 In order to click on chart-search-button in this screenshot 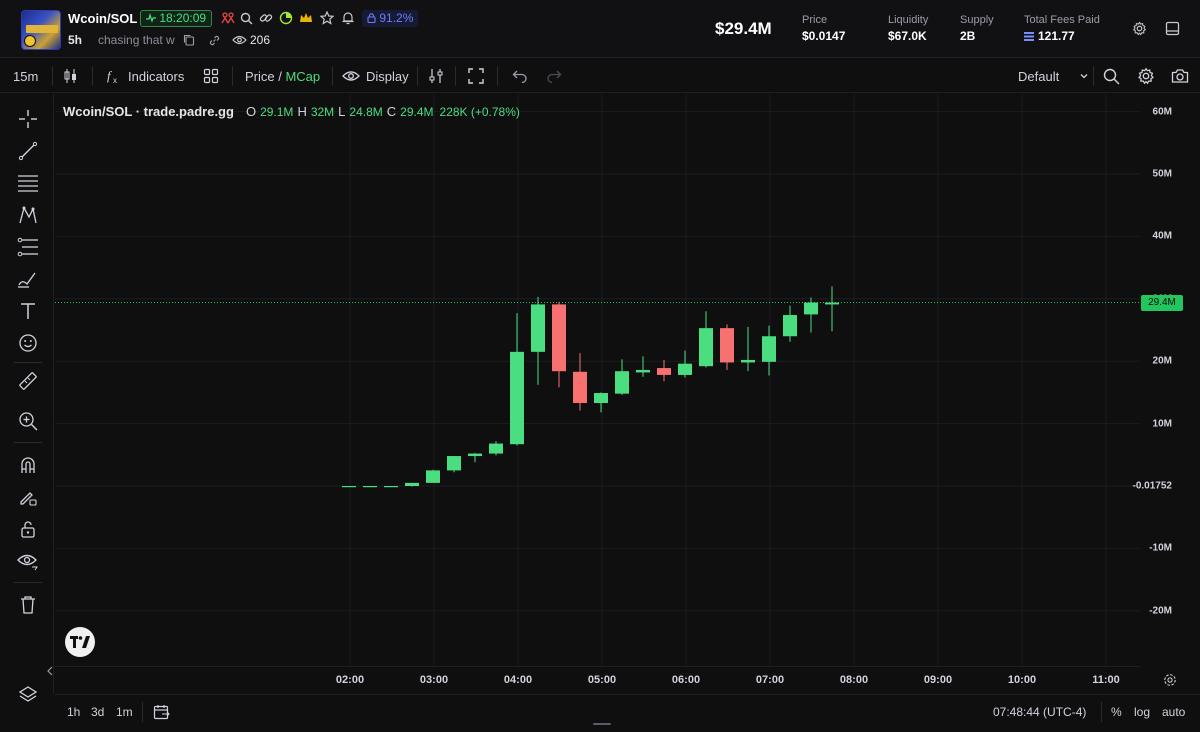, I will do `click(1111, 76)`.